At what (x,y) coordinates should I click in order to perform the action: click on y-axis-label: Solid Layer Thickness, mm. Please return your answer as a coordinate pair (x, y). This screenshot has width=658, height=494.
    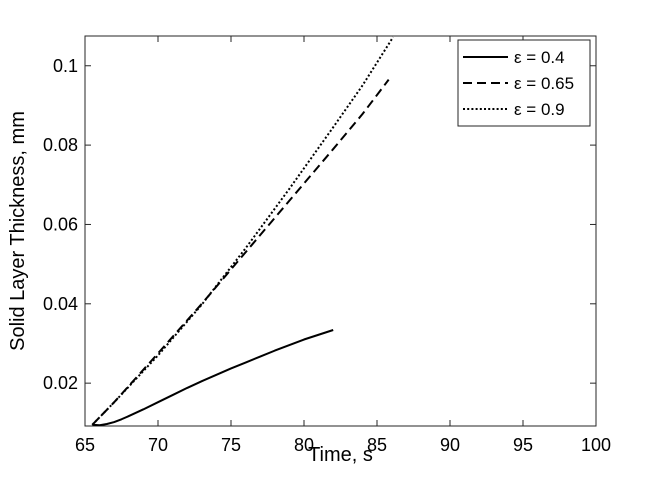
    Looking at the image, I should click on (18, 231).